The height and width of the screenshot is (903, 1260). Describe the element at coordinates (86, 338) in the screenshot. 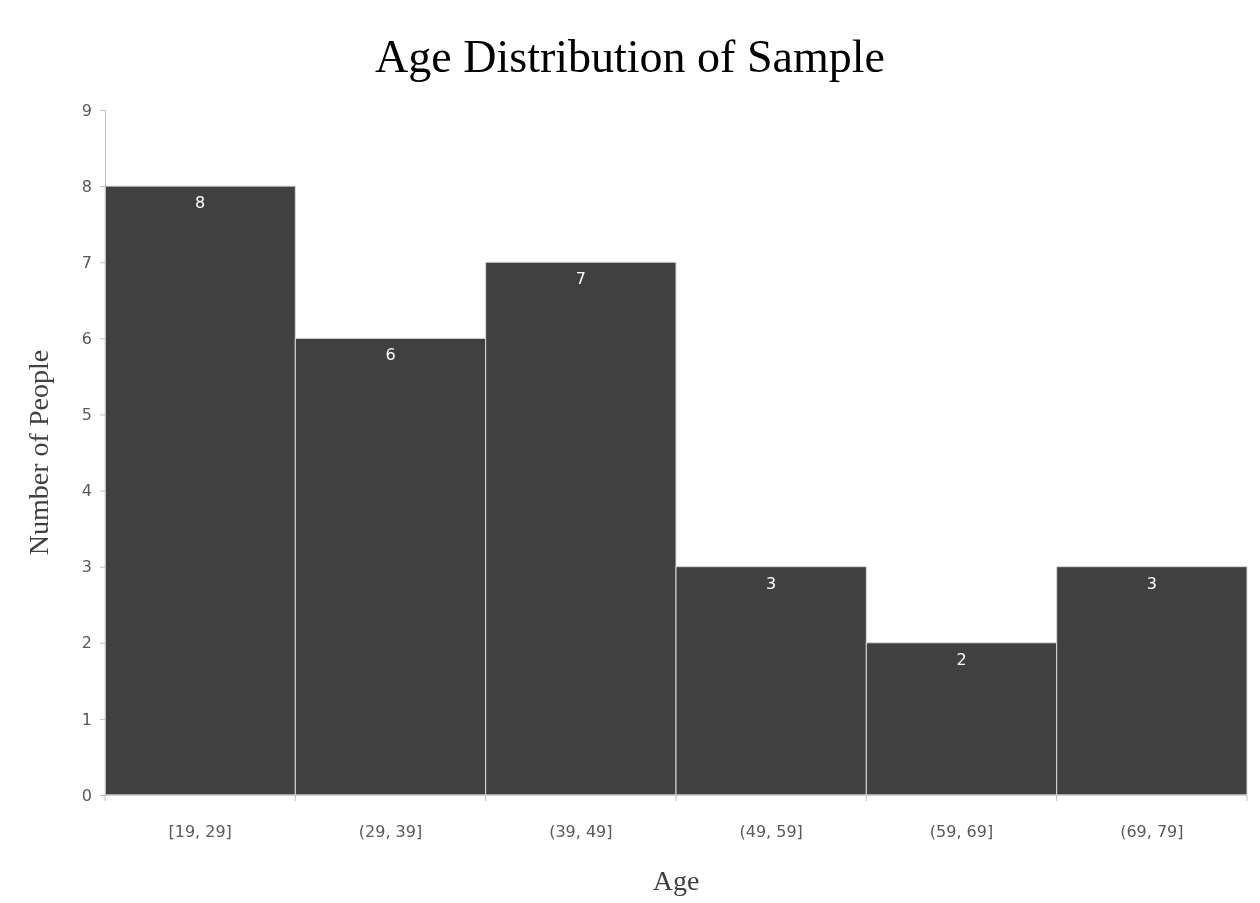

I see `y-tick-label: 6` at that location.